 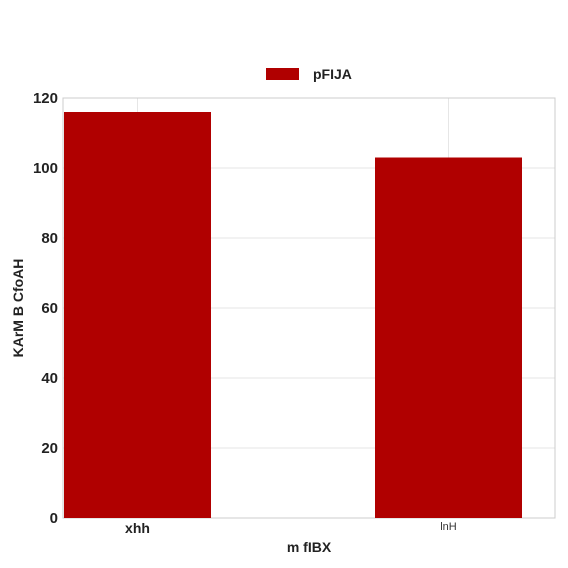 What do you see at coordinates (49, 238) in the screenshot?
I see `y-tick-label: 80` at bounding box center [49, 238].